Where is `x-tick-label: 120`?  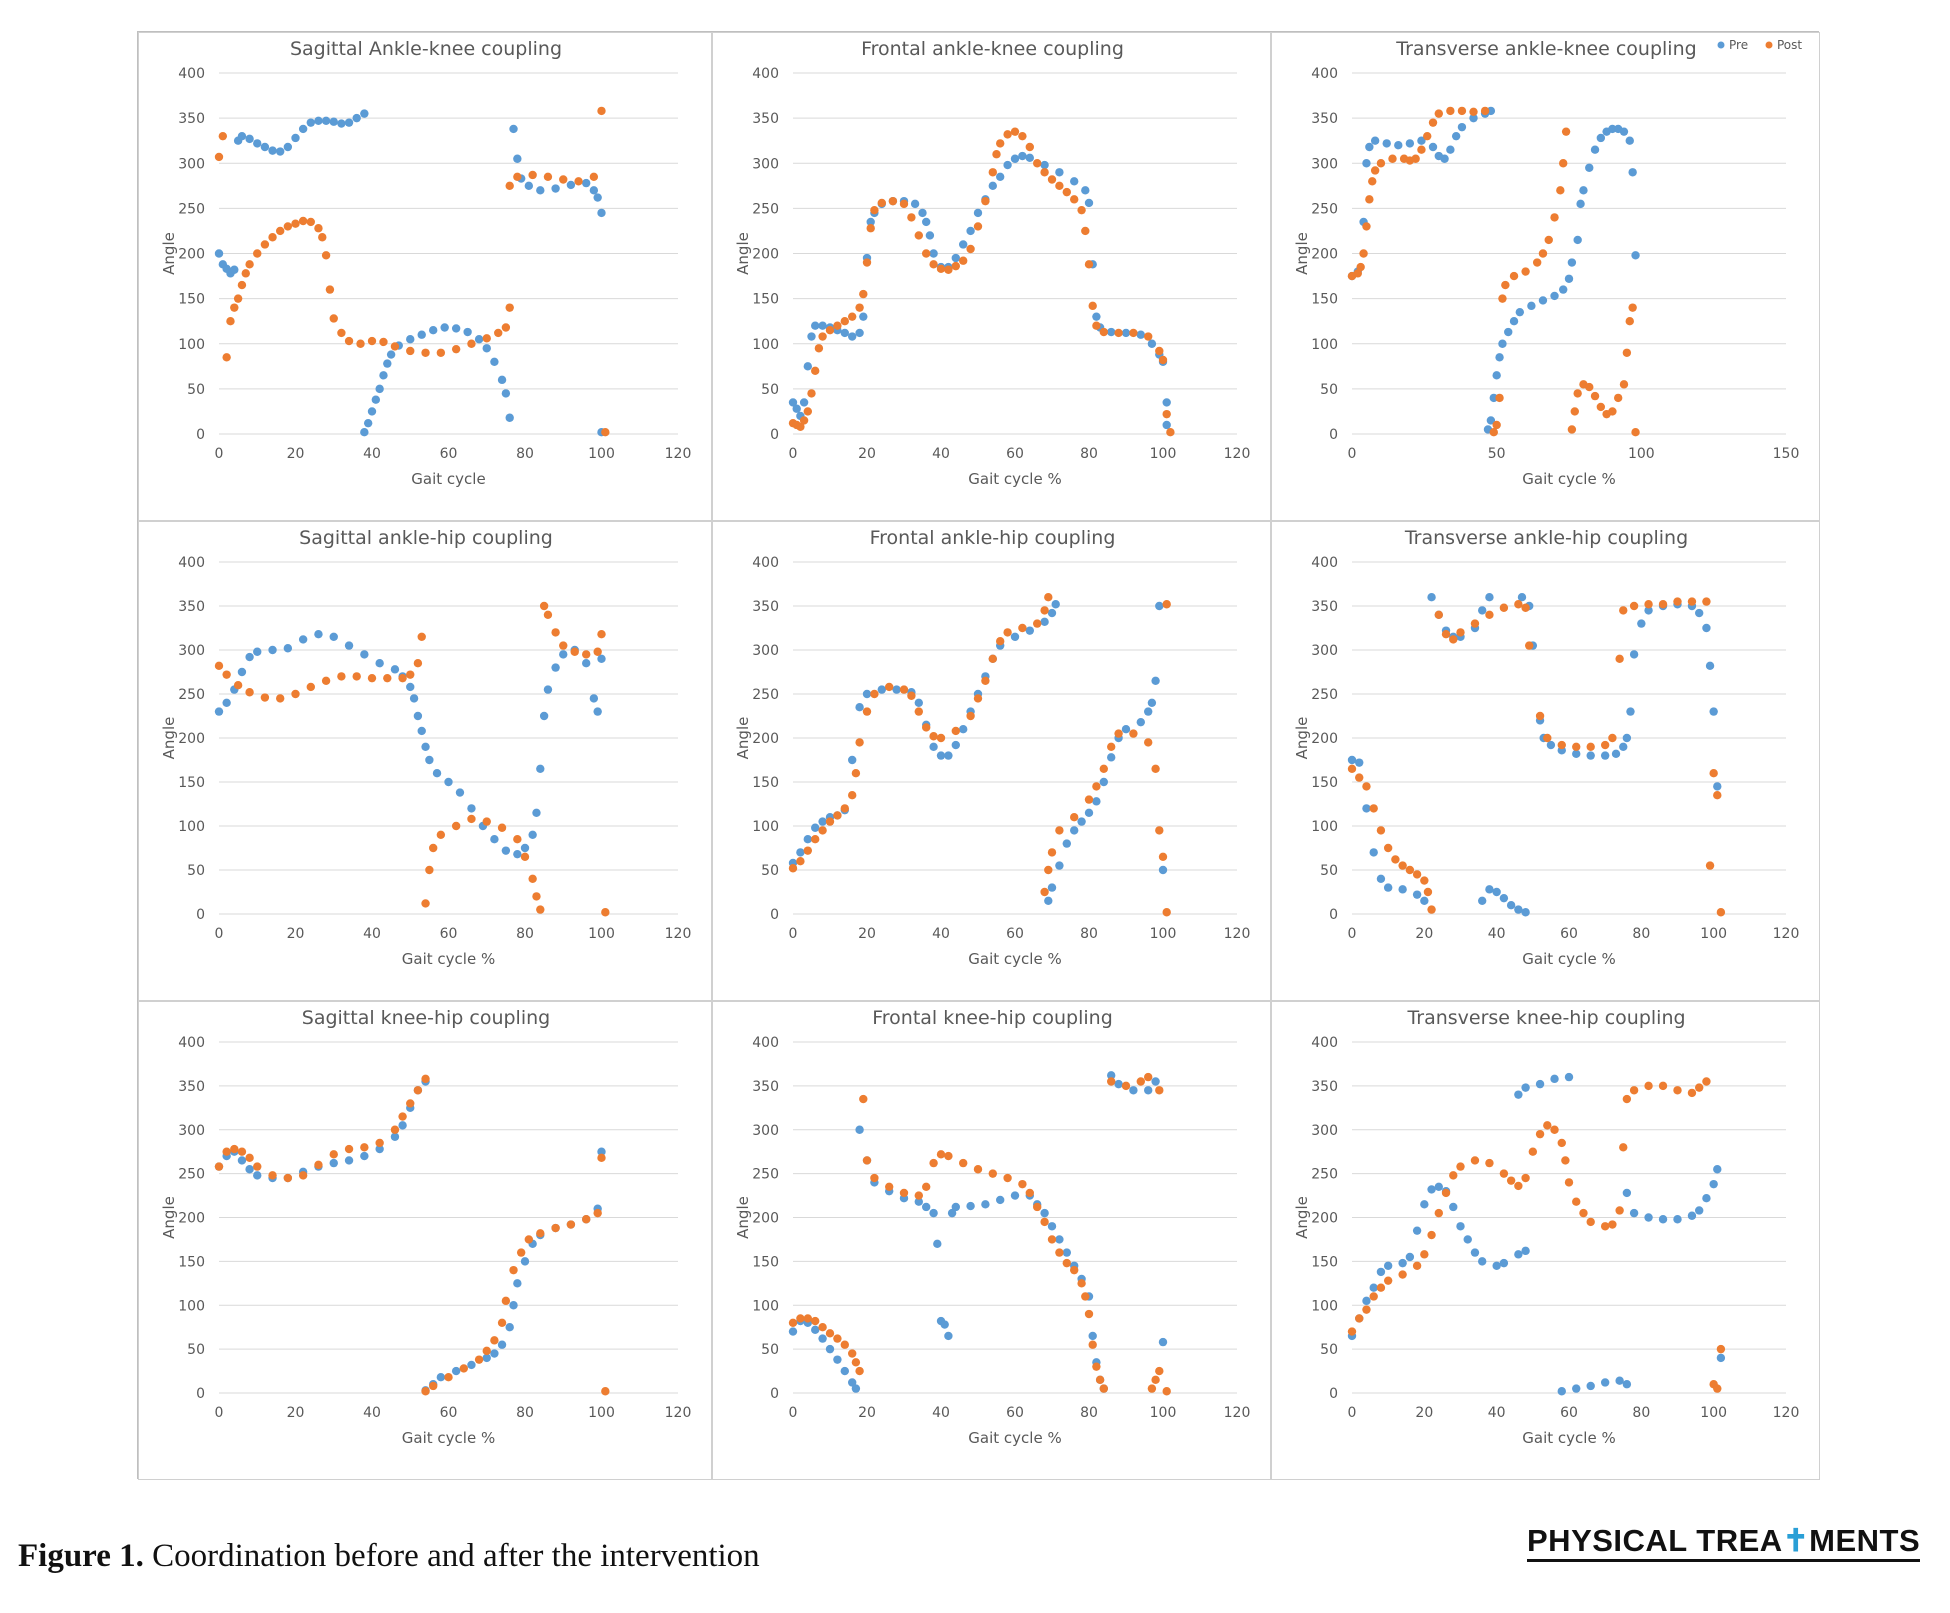 x-tick-label: 120 is located at coordinates (1237, 1413).